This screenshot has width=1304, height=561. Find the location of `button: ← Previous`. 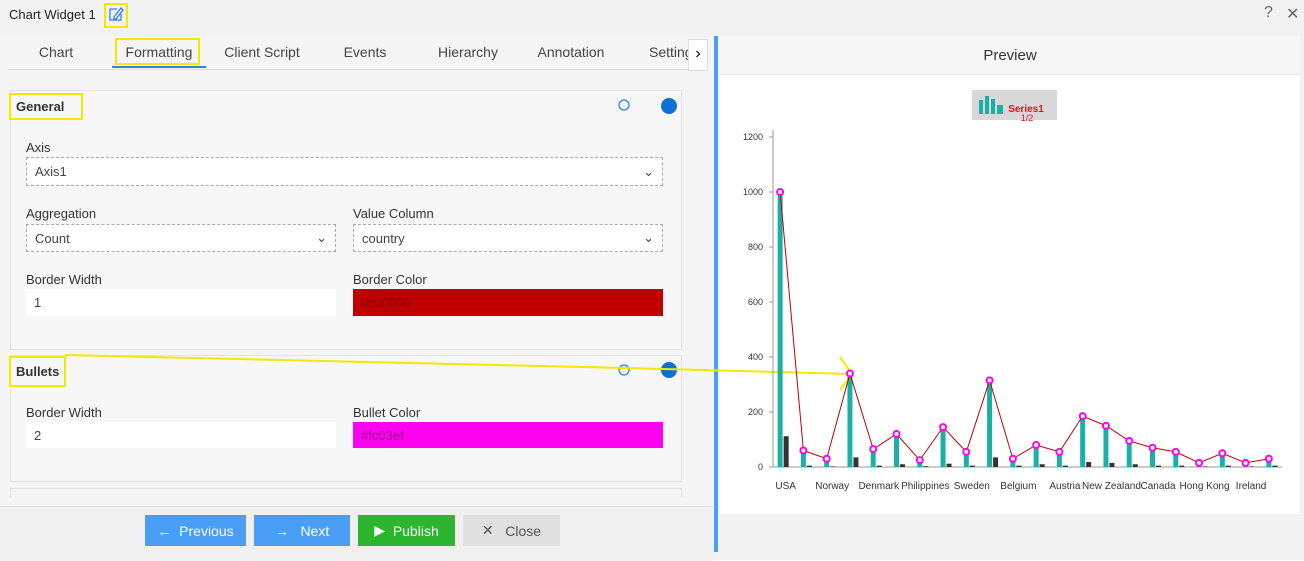

button: ← Previous is located at coordinates (195, 530).